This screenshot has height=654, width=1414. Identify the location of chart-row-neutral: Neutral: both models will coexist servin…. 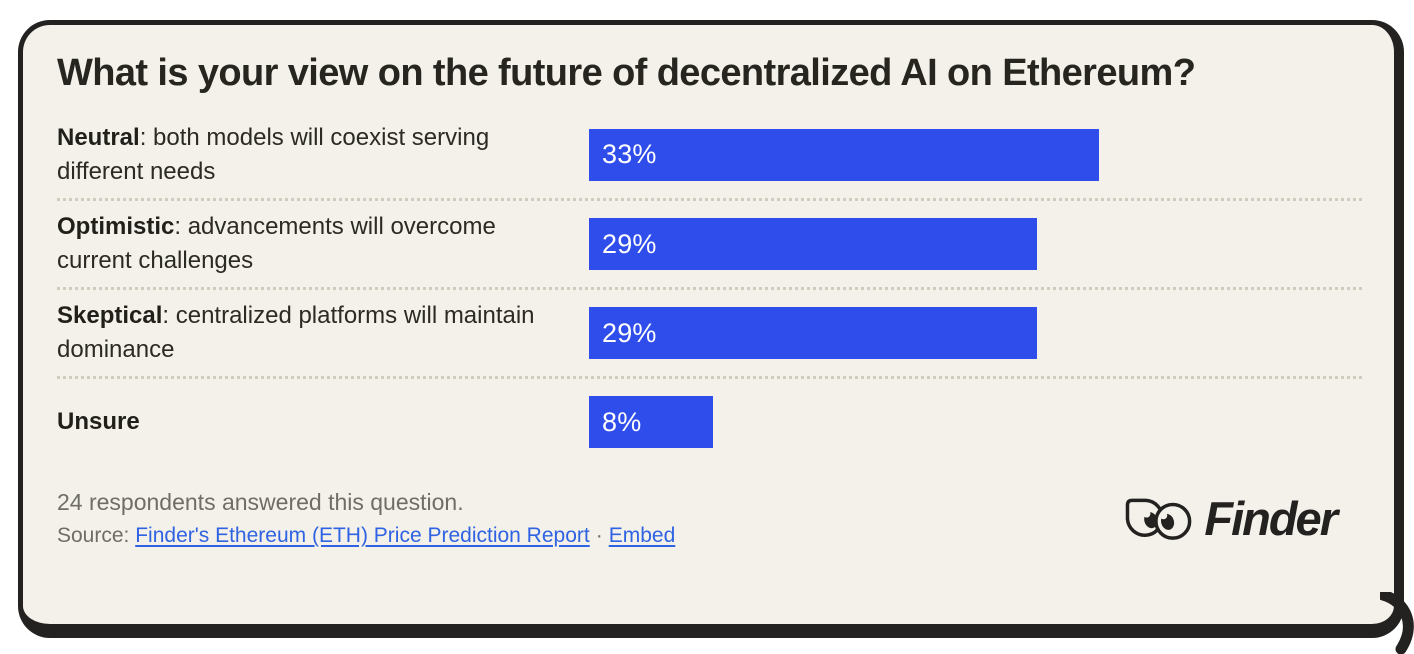
(709, 155).